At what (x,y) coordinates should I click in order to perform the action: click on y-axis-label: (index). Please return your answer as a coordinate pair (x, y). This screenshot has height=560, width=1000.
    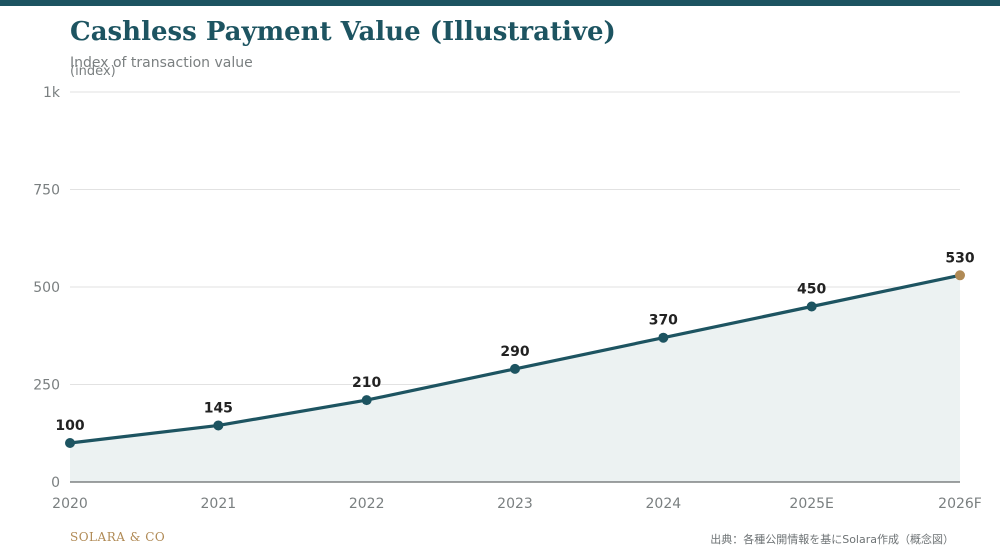
    Looking at the image, I should click on (93, 71).